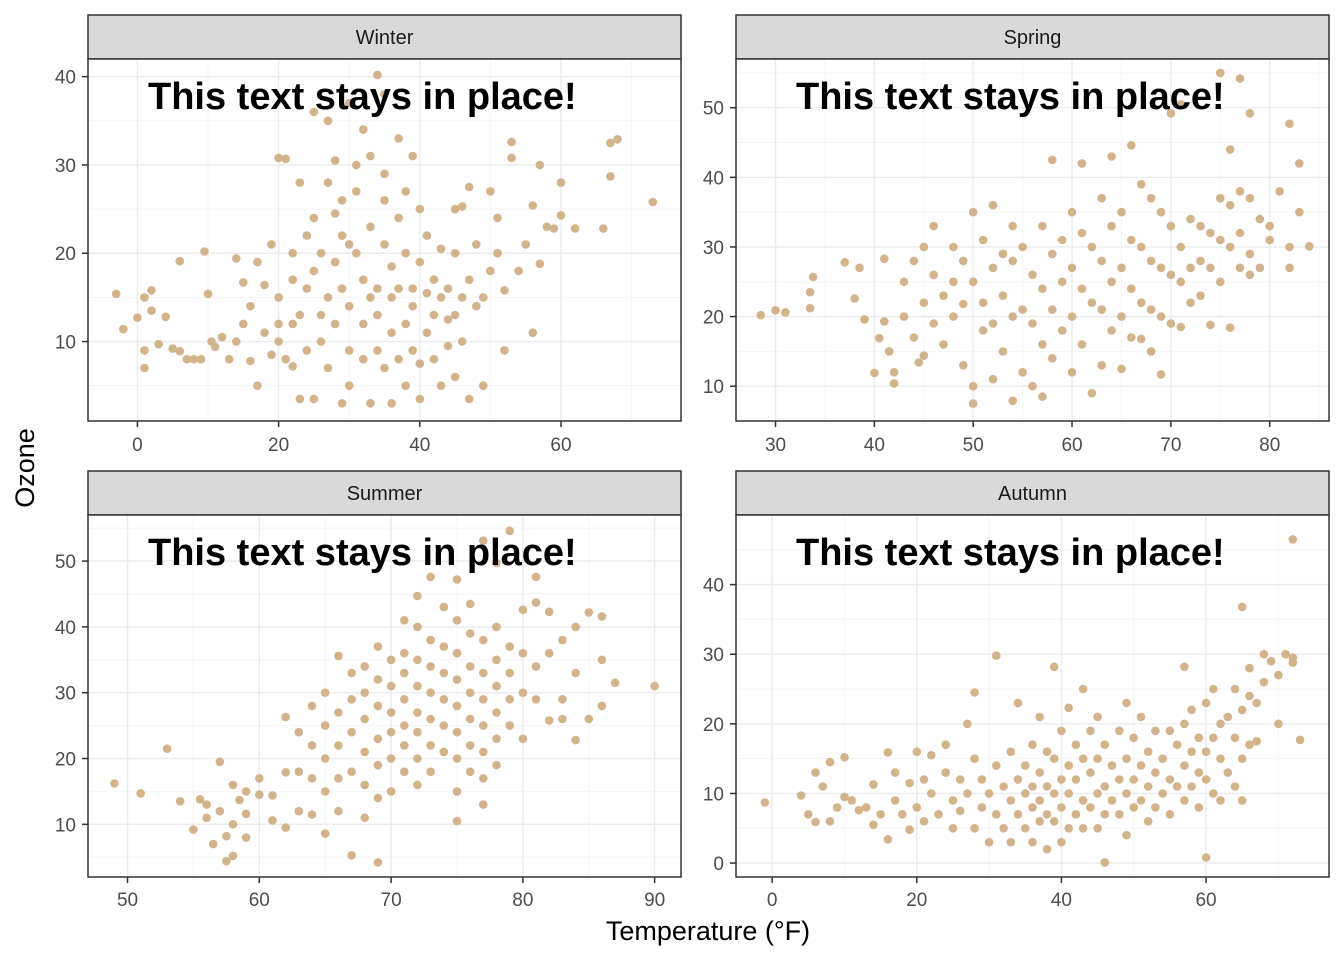 The width and height of the screenshot is (1344, 960). I want to click on x-tick-label: 80, so click(1269, 445).